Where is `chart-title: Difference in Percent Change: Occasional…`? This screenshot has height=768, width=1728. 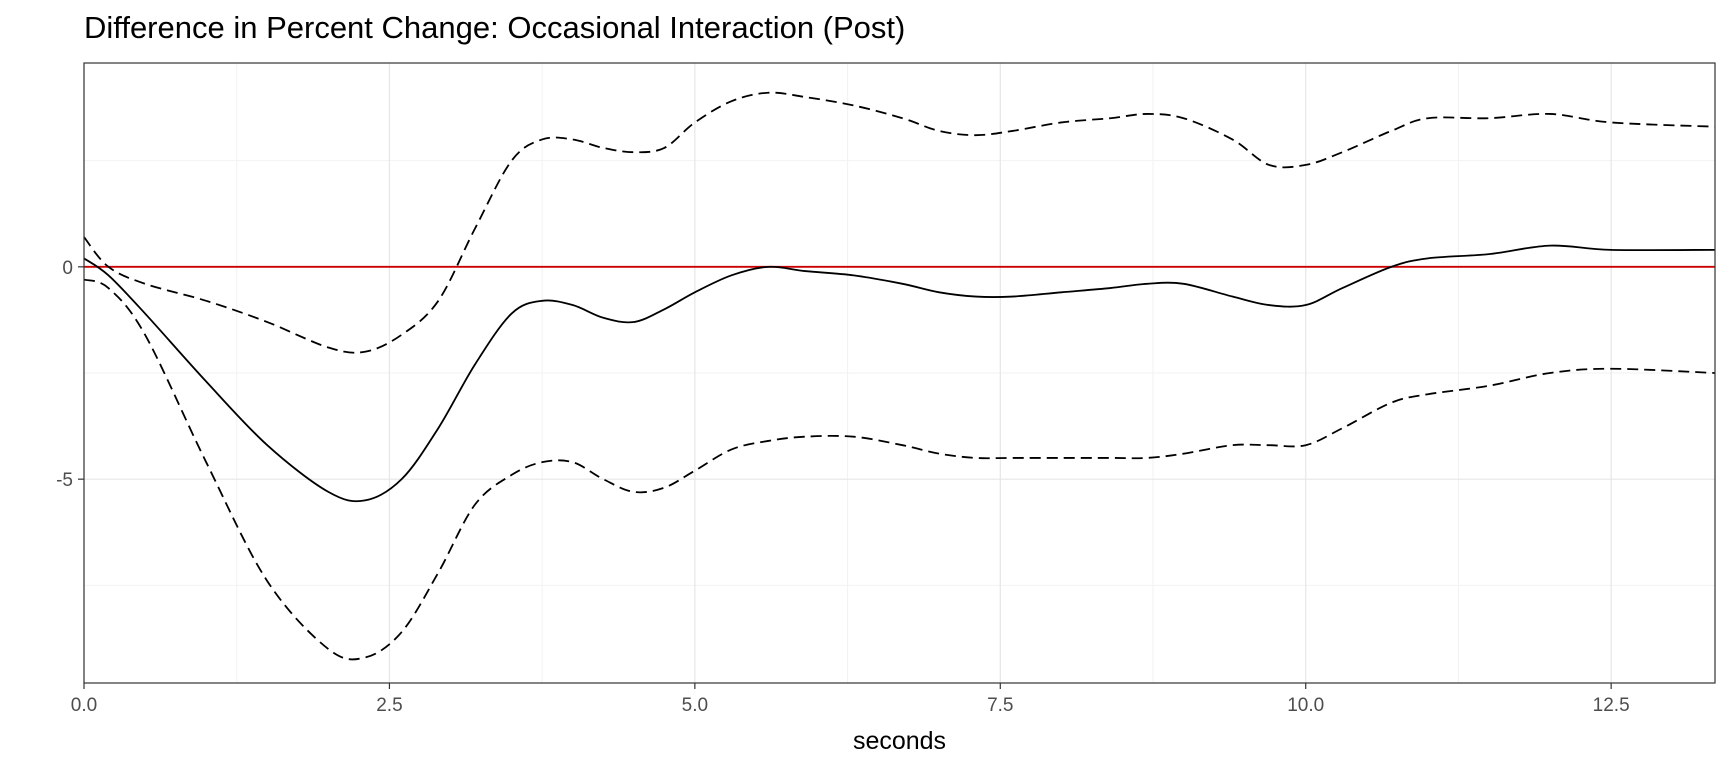
chart-title: Difference in Percent Change: Occasional… is located at coordinates (495, 27).